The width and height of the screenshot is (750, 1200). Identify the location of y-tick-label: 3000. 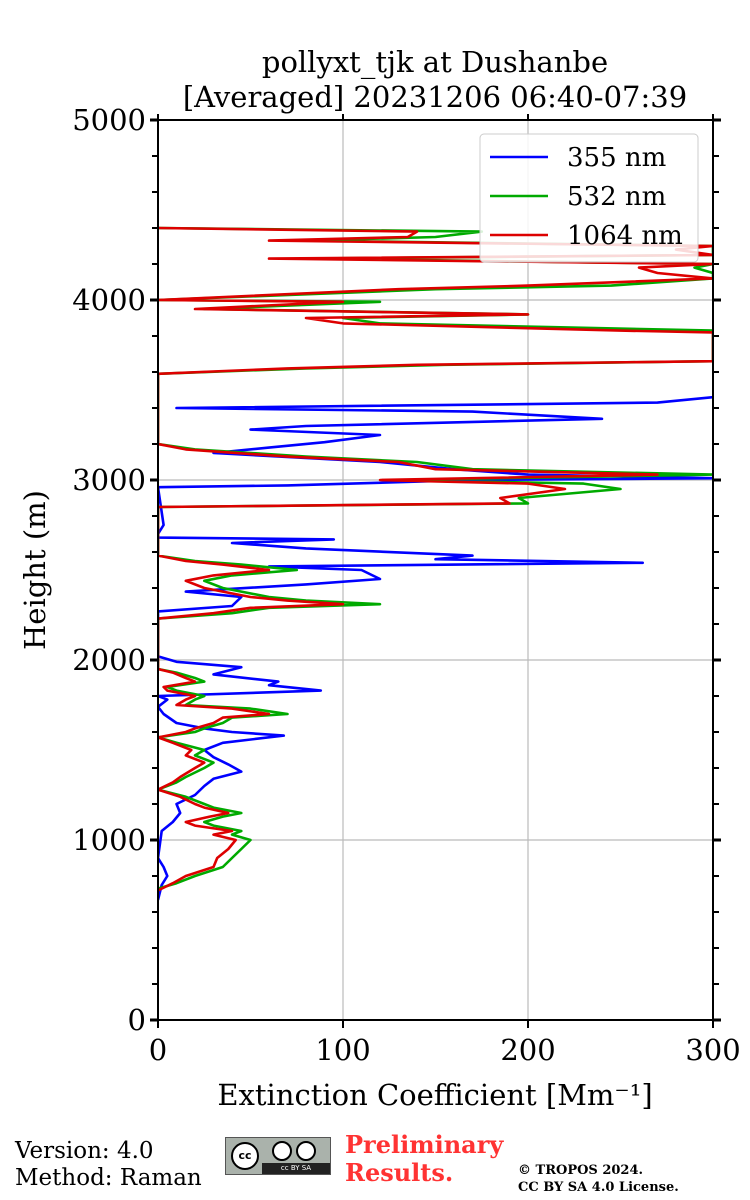
(109, 480).